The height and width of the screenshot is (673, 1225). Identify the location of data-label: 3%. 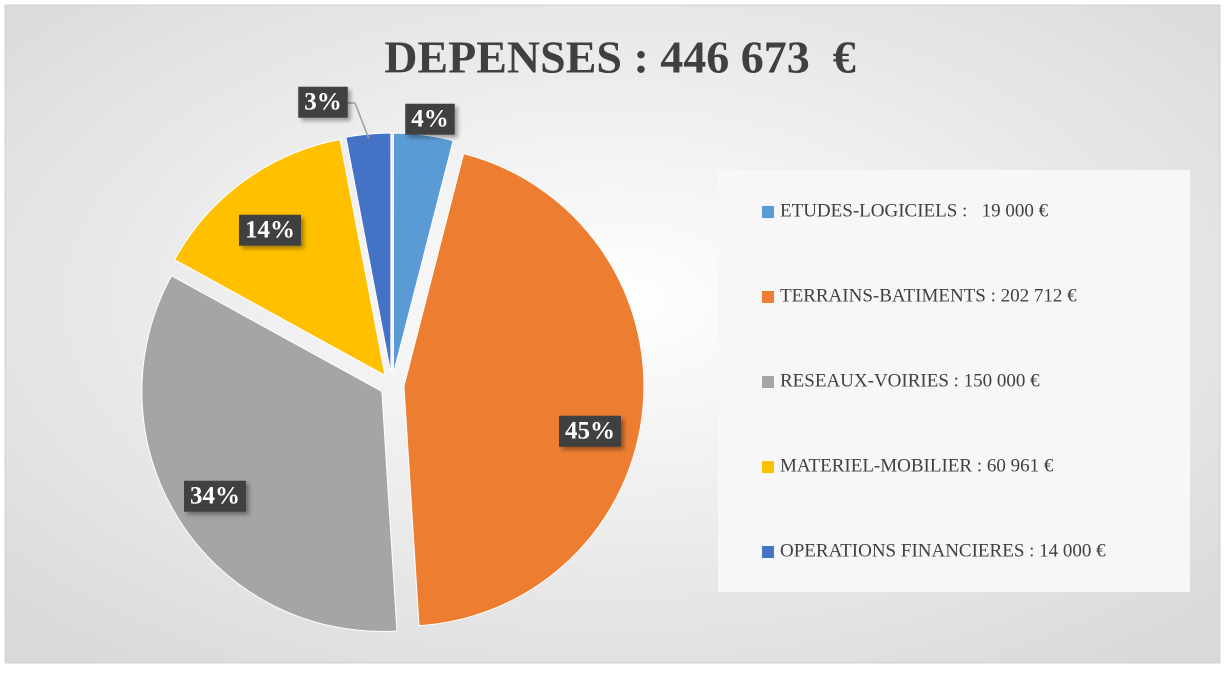
(323, 102).